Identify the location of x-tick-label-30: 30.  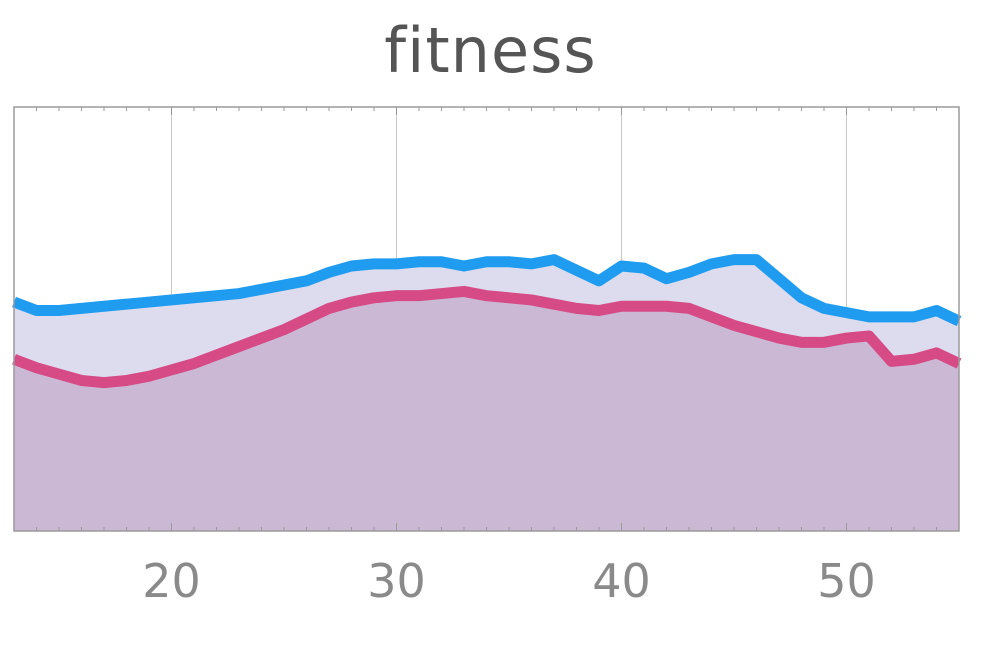
(396, 581).